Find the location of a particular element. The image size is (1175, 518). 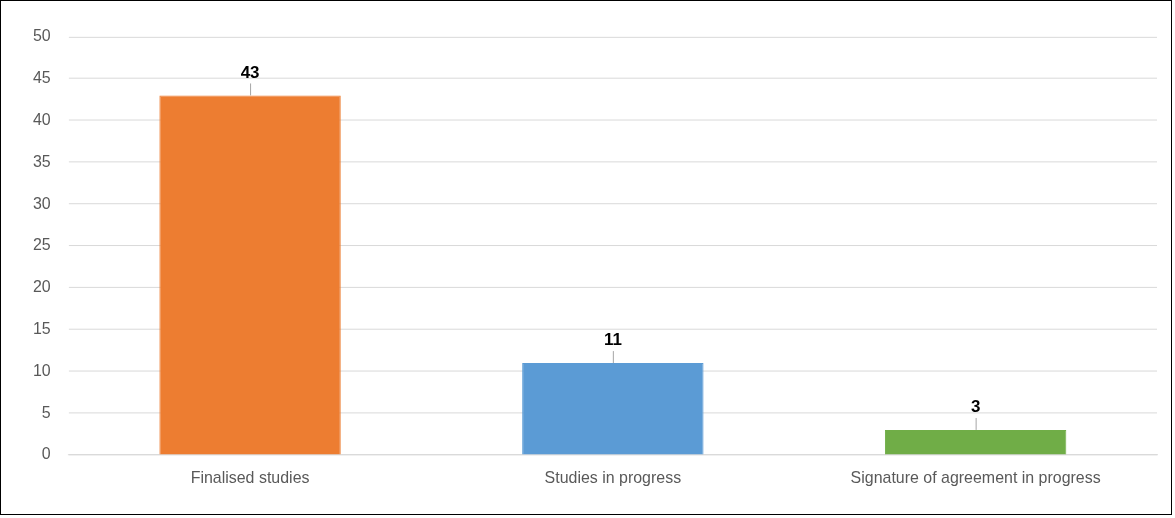

y-tick-label: 35 is located at coordinates (41, 161).